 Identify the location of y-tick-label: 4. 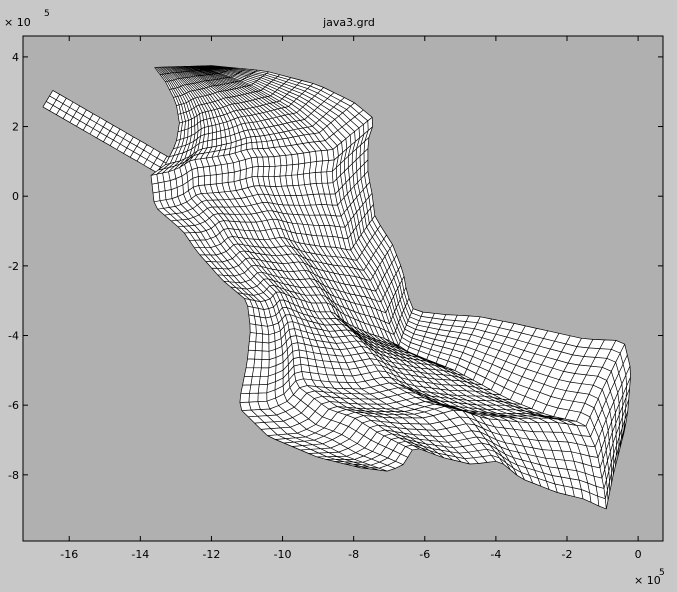
(15, 57).